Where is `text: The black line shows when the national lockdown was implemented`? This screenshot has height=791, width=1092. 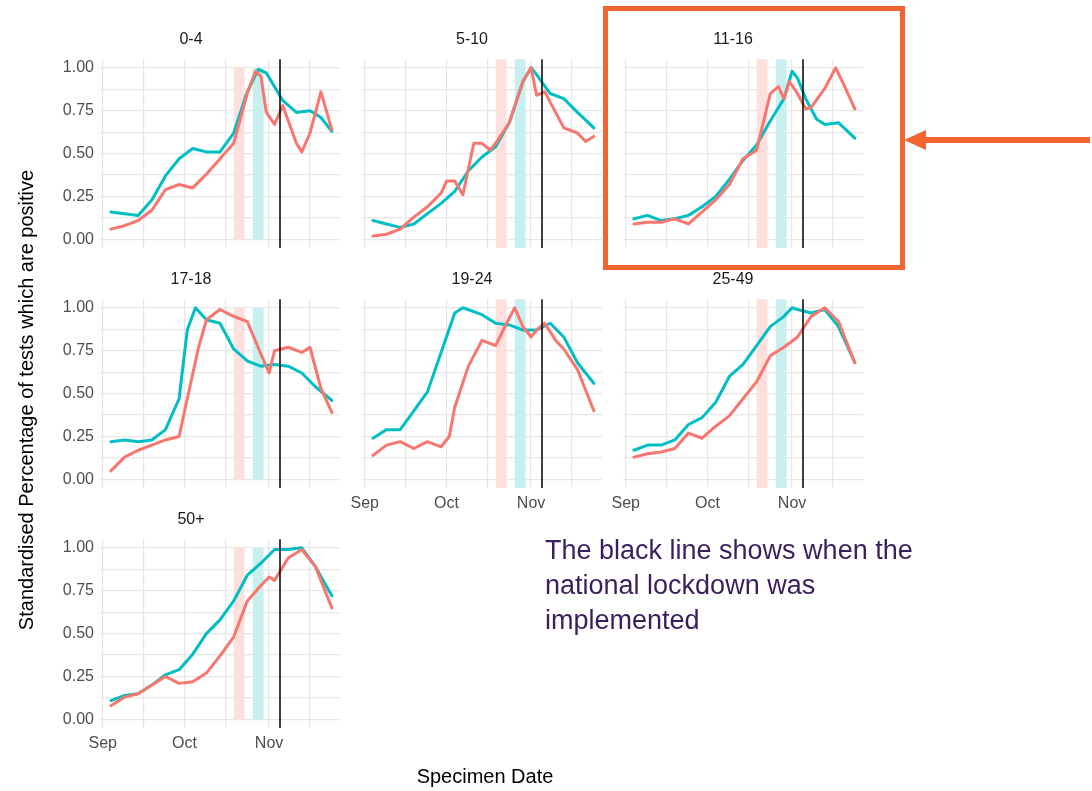 text: The black line shows when the national lockdown was implemented is located at coordinates (729, 586).